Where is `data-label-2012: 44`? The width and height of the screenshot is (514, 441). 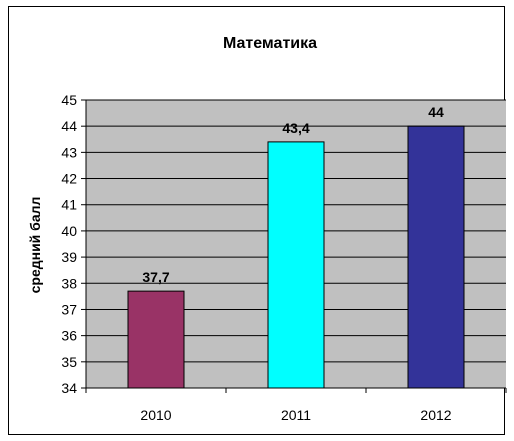
data-label-2012: 44 is located at coordinates (436, 112).